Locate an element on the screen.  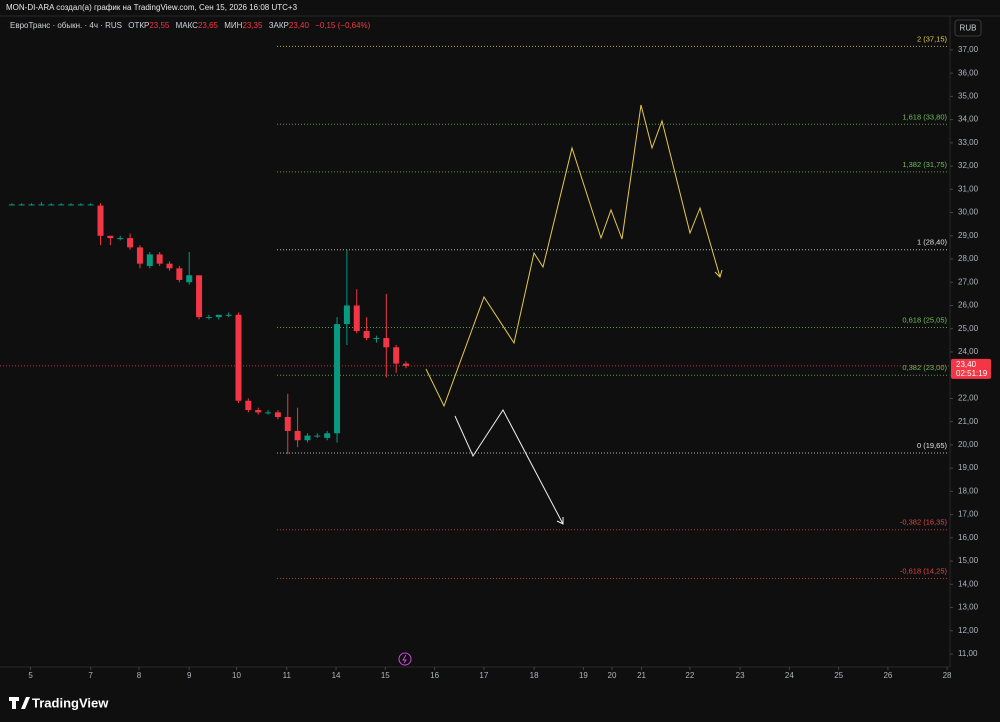
y-tick-label: 25,00 is located at coordinates (968, 328).